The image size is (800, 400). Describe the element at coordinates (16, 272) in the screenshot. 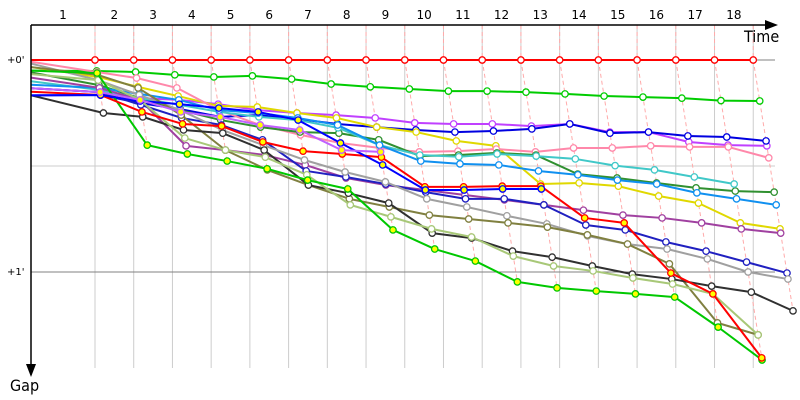

I see `y-tick-label: +1'` at that location.